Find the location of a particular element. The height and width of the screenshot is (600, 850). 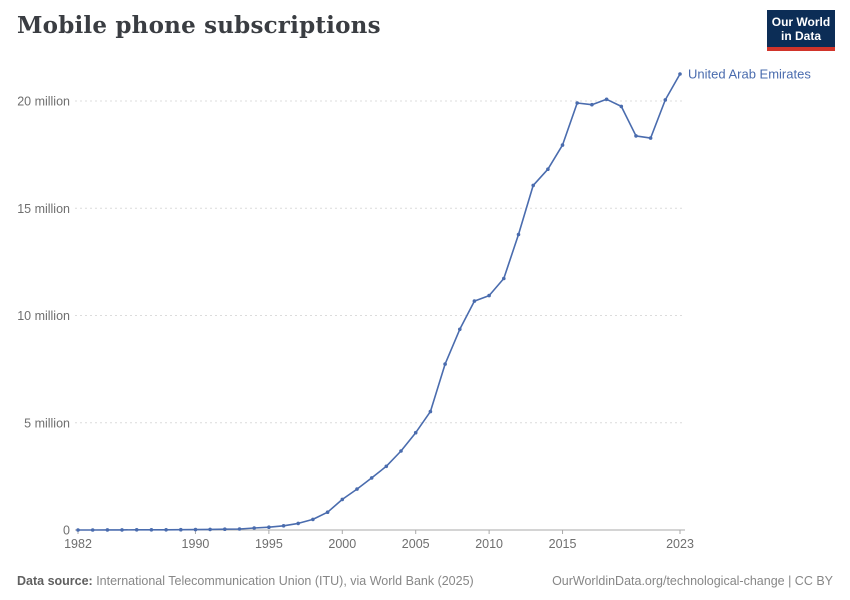

x-tick-label: 1995 is located at coordinates (269, 544).